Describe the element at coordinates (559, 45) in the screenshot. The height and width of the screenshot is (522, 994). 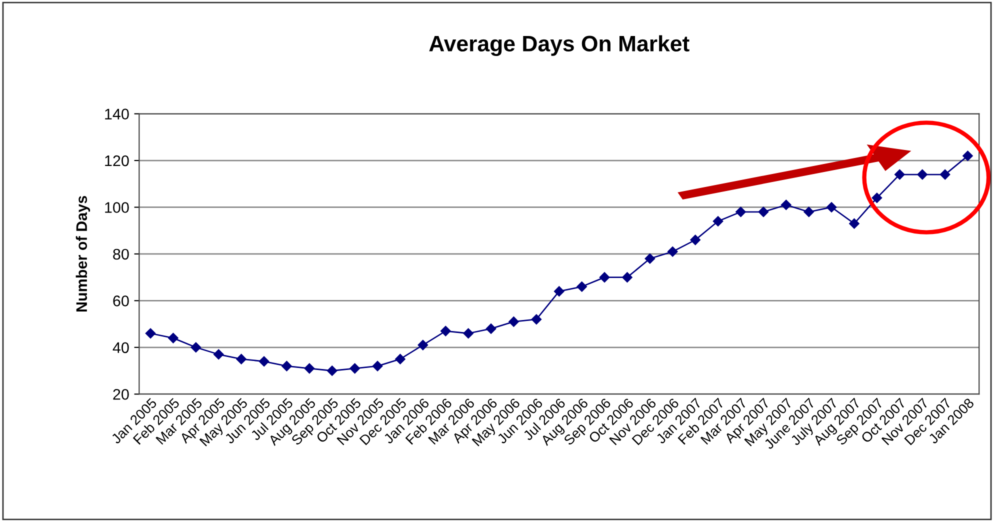
I see `chart-title: Average Days On Market` at that location.